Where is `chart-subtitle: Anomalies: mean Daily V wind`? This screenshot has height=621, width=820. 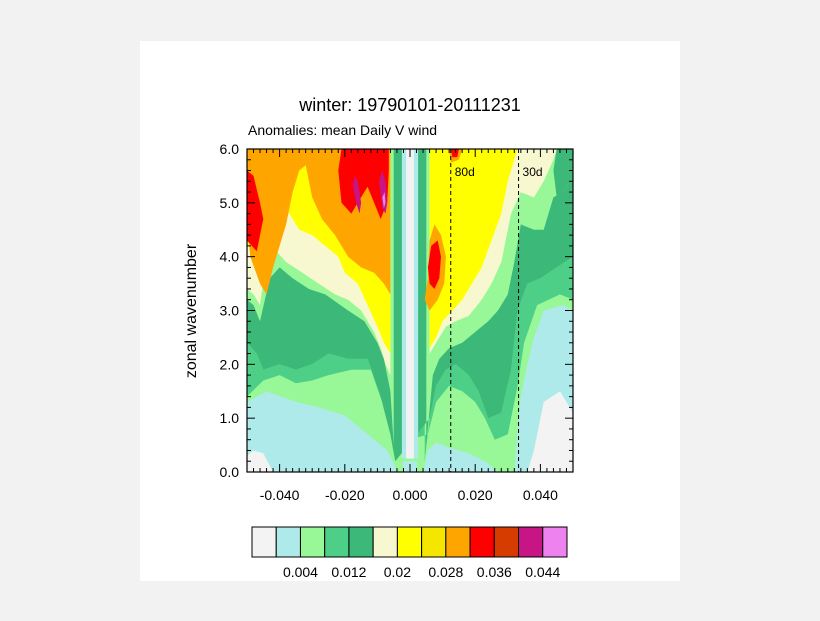 chart-subtitle: Anomalies: mean Daily V wind is located at coordinates (342, 130).